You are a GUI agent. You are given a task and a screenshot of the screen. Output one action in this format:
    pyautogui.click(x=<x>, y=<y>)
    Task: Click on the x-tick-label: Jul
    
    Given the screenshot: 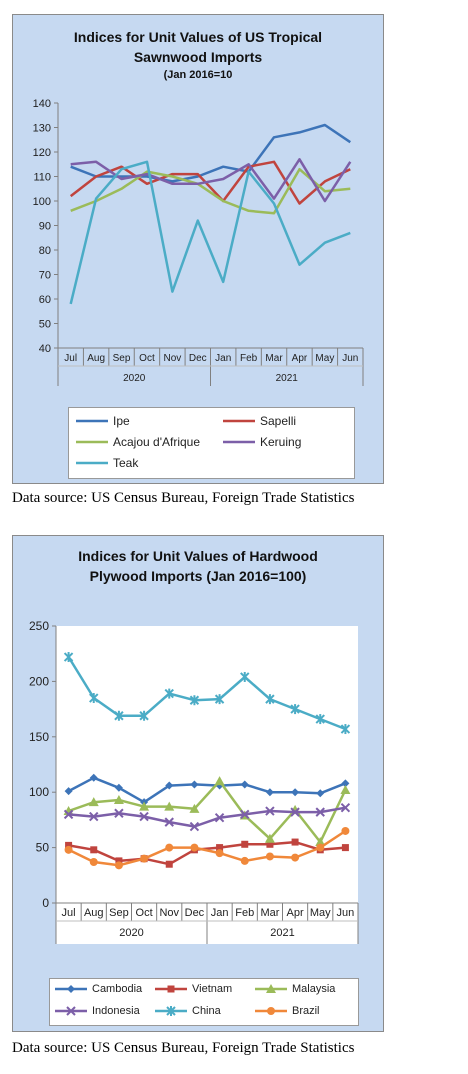 What is the action you would take?
    pyautogui.click(x=70, y=358)
    